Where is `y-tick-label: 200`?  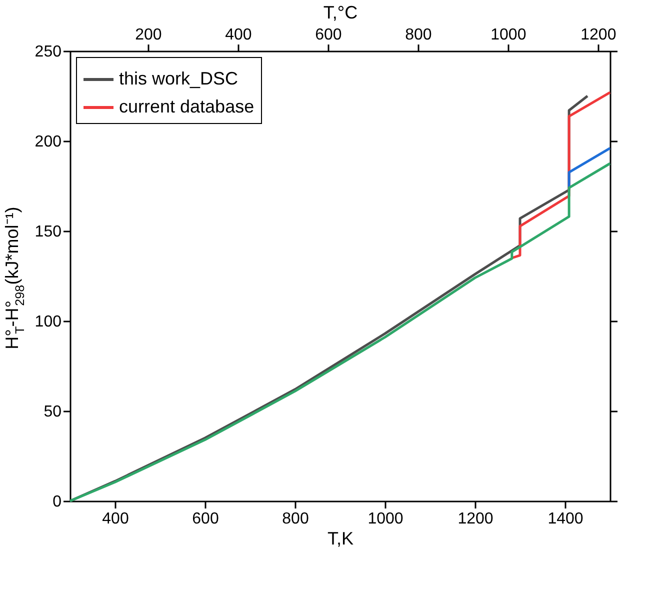 y-tick-label: 200 is located at coordinates (48, 142).